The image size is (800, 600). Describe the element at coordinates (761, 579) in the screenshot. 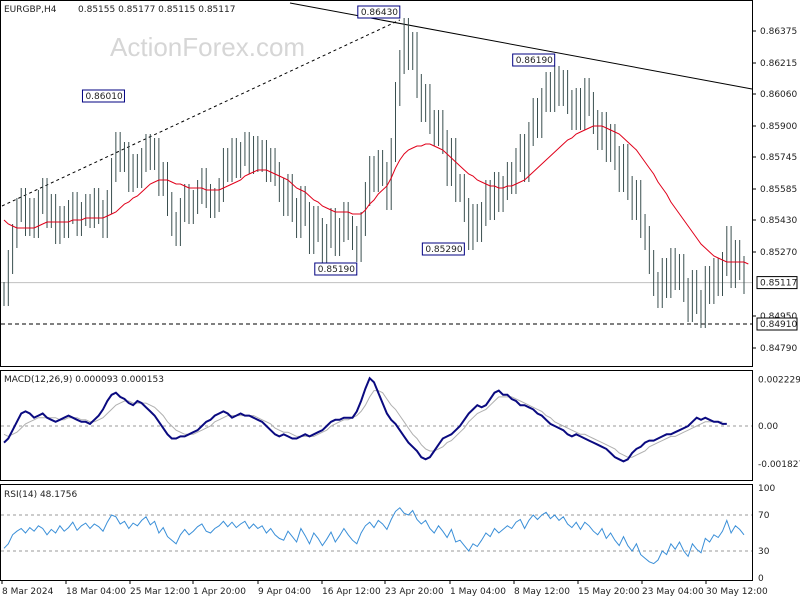

I see `rsi-y-tick-label: 0` at that location.